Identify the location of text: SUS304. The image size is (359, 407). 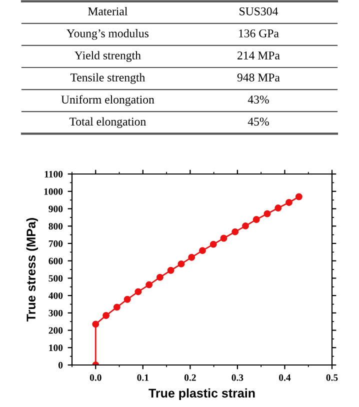
(259, 11).